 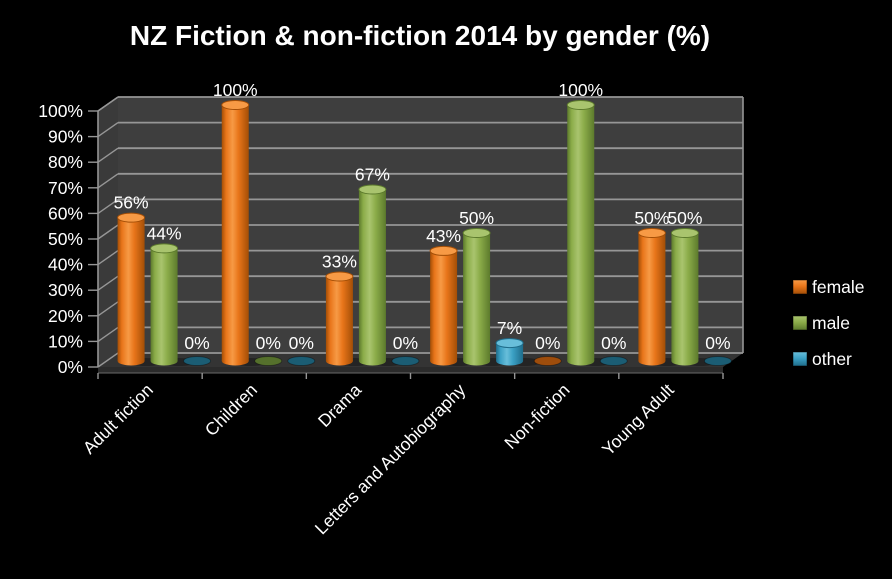 What do you see at coordinates (831, 323) in the screenshot?
I see `legend-label-male: male` at bounding box center [831, 323].